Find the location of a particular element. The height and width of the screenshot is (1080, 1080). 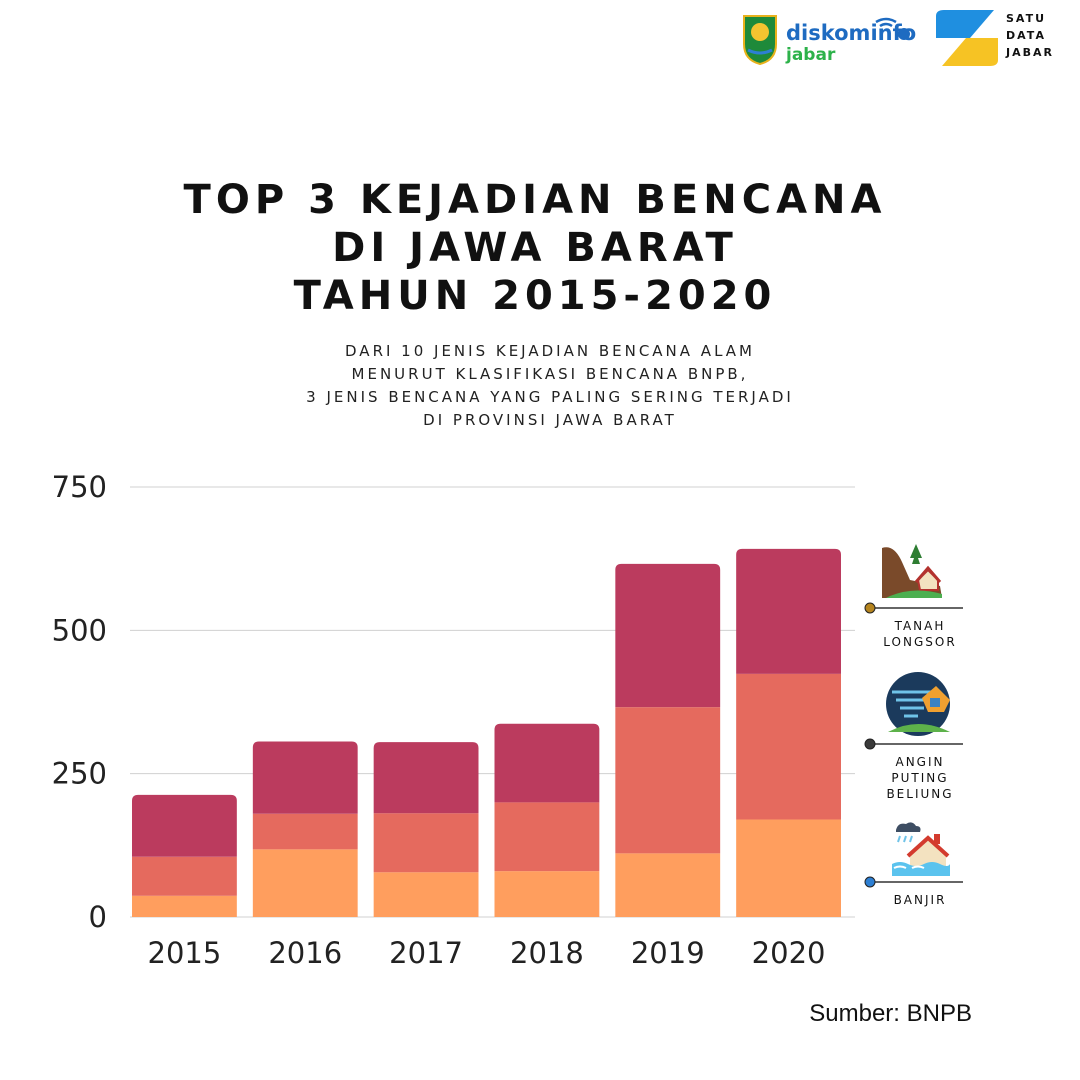

satudata-mark-icon is located at coordinates (967, 38).